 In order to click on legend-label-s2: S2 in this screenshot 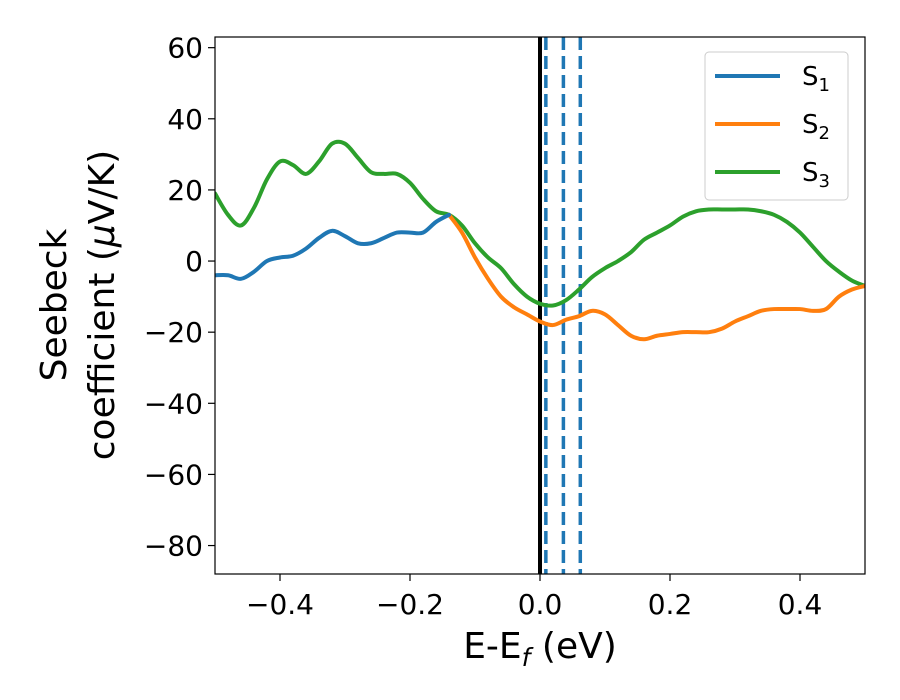, I will do `click(816, 127)`.